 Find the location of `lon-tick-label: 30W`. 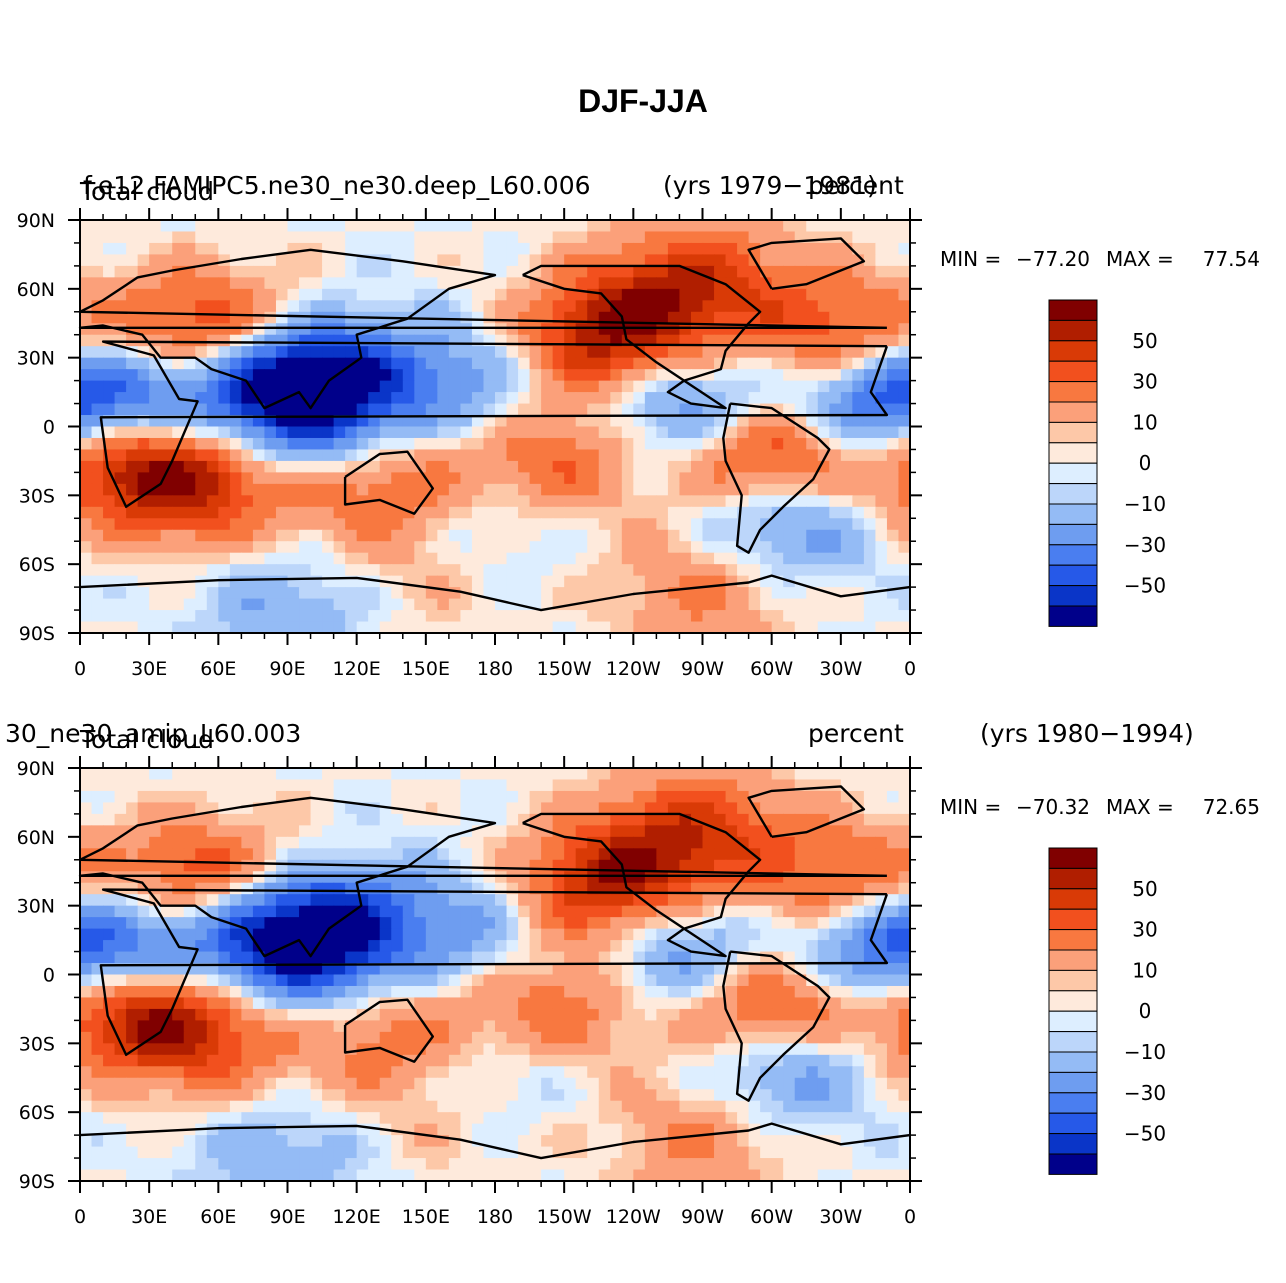

lon-tick-label: 30W is located at coordinates (840, 669).